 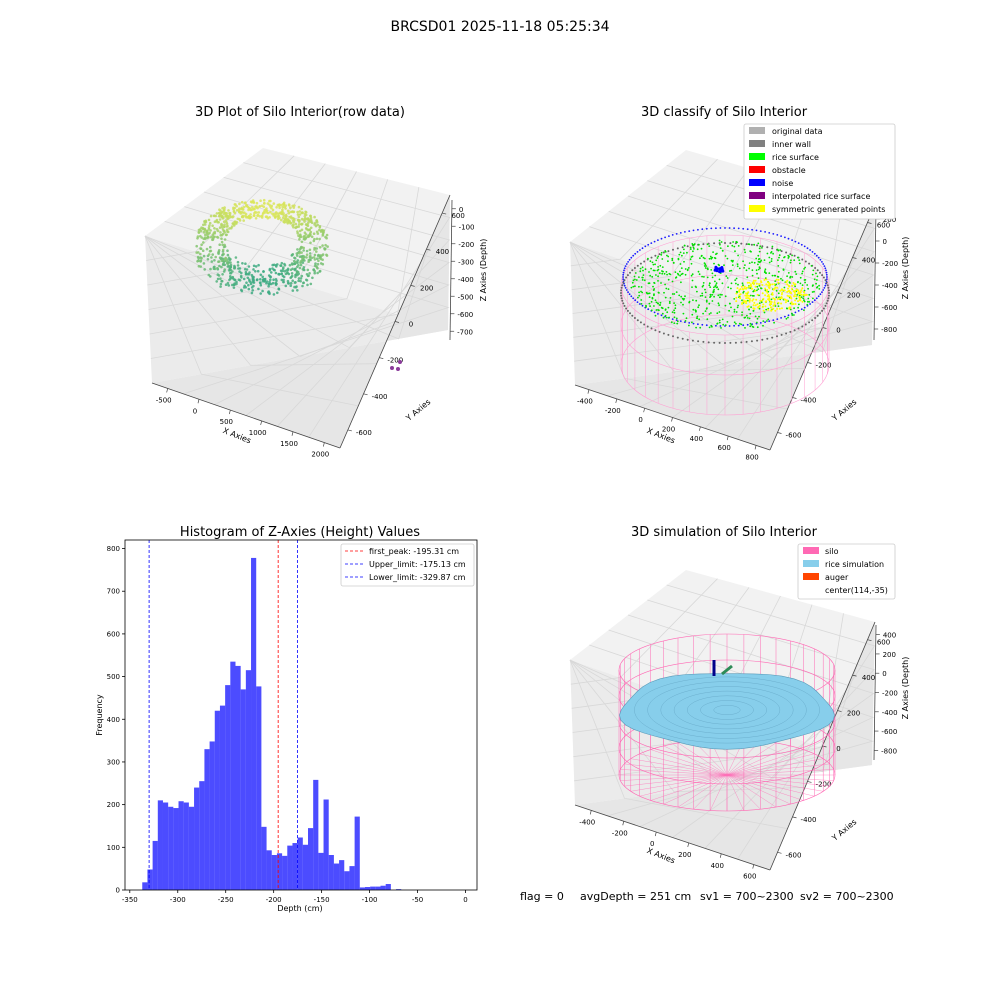 What do you see at coordinates (661, 855) in the screenshot?
I see `x-axis-label: X Axies` at bounding box center [661, 855].